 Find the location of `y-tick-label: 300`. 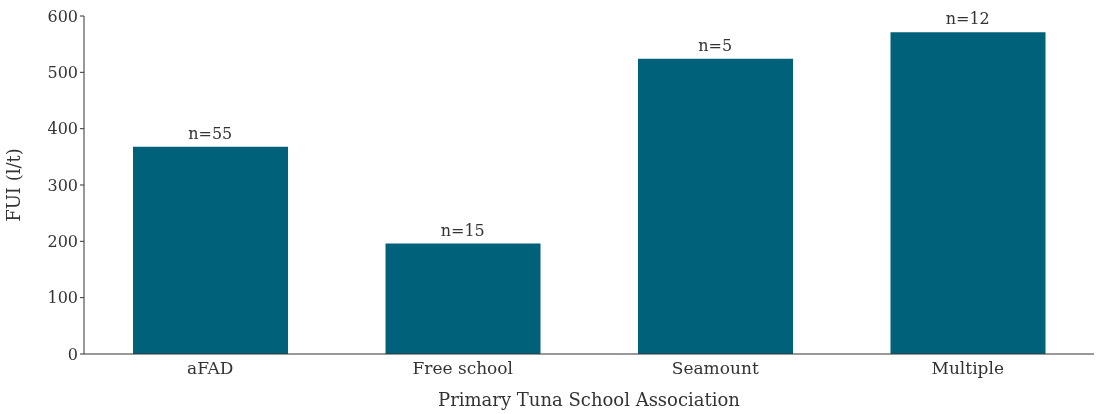

y-tick-label: 300 is located at coordinates (62, 185).